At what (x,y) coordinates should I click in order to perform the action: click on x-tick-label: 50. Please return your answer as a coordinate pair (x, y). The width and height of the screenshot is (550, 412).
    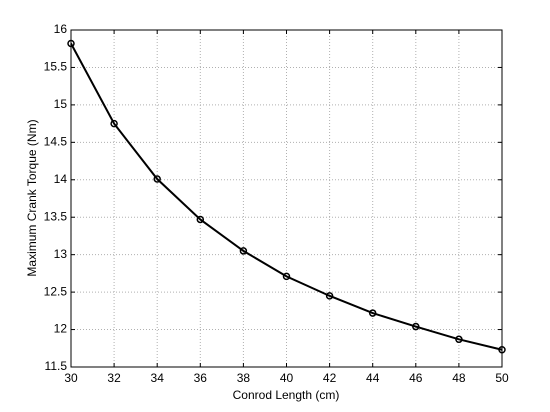
    Looking at the image, I should click on (502, 378).